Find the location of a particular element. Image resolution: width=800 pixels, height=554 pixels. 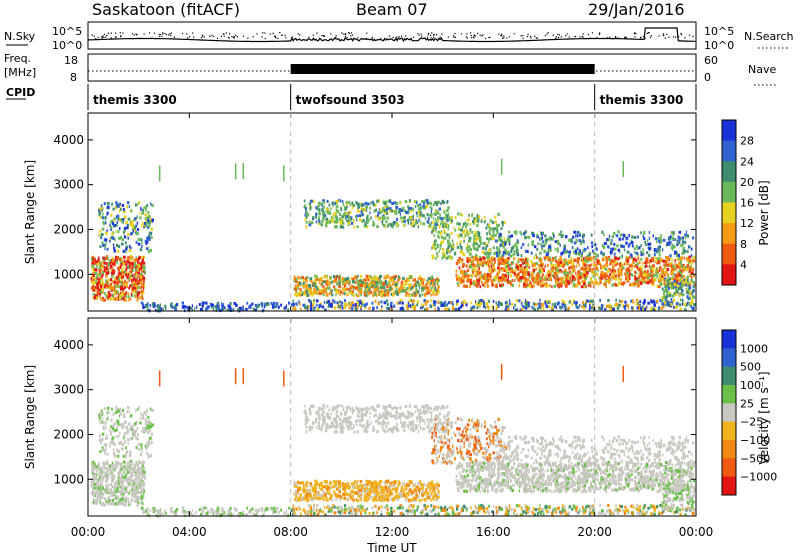

cpid-label: CPID is located at coordinates (20, 92).